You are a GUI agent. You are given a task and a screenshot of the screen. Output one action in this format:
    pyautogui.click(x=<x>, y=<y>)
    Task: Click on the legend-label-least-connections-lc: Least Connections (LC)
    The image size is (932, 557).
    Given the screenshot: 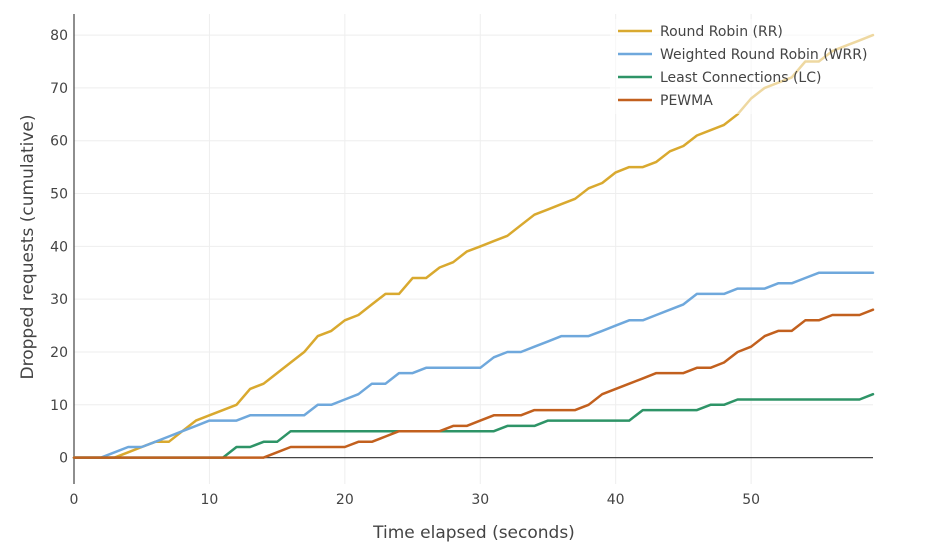 What is the action you would take?
    pyautogui.click(x=740, y=78)
    